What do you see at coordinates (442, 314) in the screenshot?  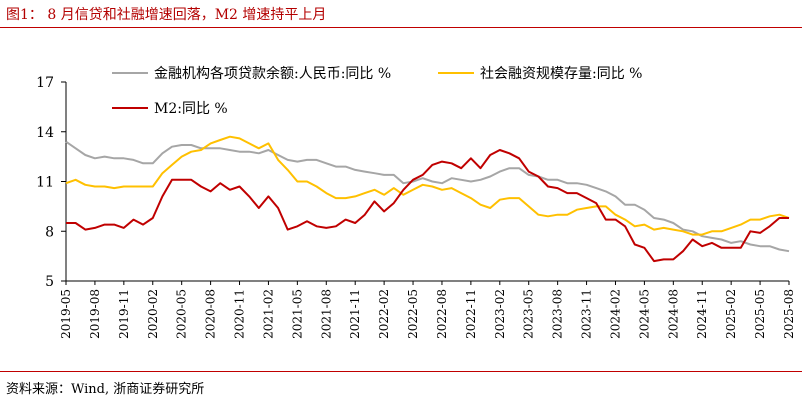 I see `x-tick-label: 2022-08` at bounding box center [442, 314].